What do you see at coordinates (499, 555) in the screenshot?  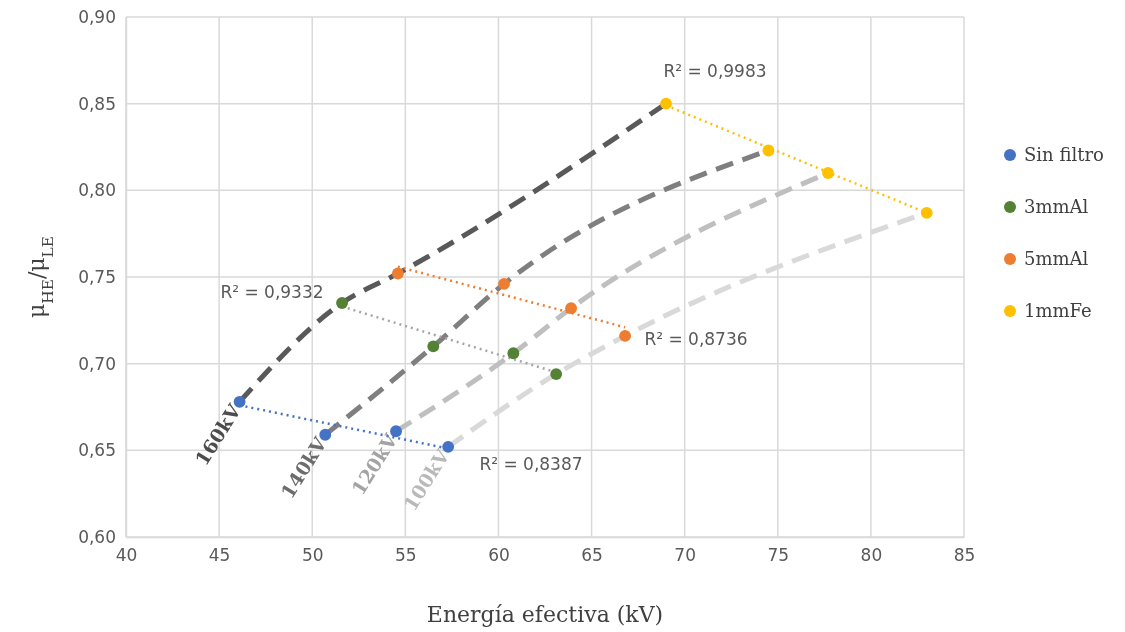 I see `x-tick-label: 60` at bounding box center [499, 555].